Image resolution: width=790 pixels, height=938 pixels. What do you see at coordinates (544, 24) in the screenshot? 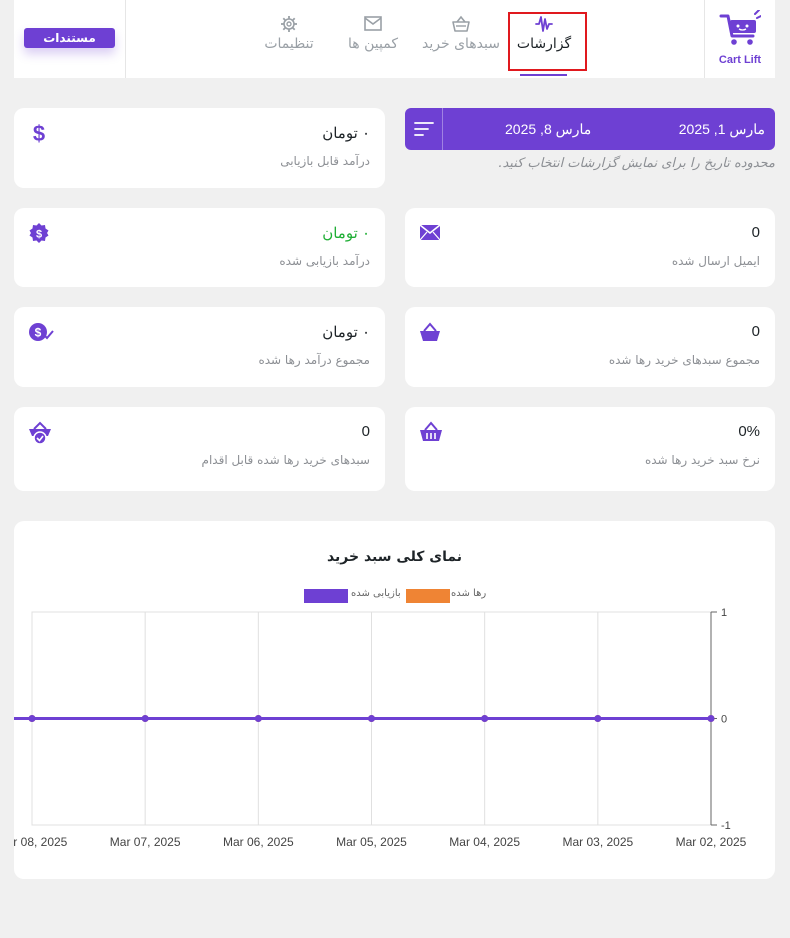
I see `activity-wave-icon` at bounding box center [544, 24].